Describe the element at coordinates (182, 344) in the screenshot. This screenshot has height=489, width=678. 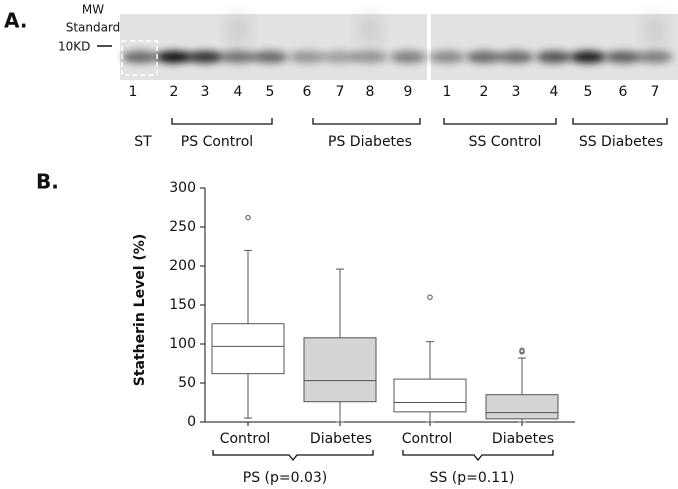
I see `y-tick-label: 100` at that location.